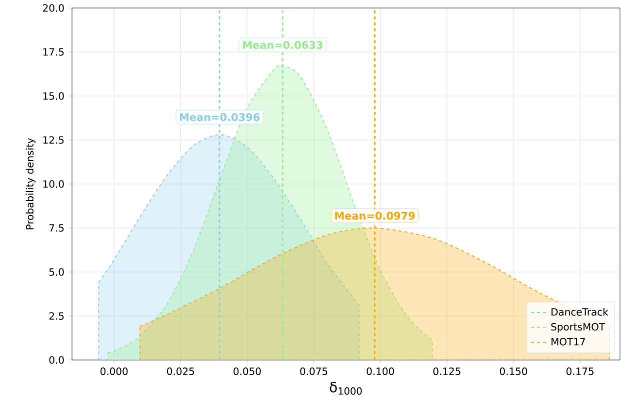 The image size is (621, 410). Describe the element at coordinates (580, 312) in the screenshot. I see `legend-label: DanceTrack` at that location.